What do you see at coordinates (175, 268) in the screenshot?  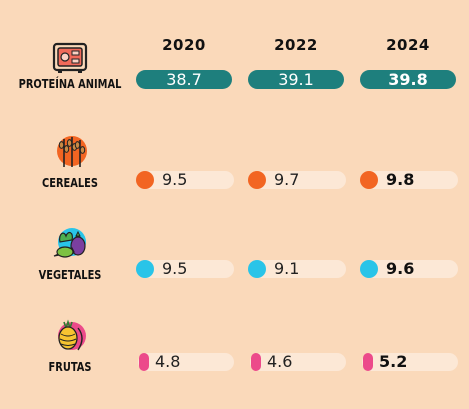 I see `value-vegetales-2020: 9.5` at bounding box center [175, 268].